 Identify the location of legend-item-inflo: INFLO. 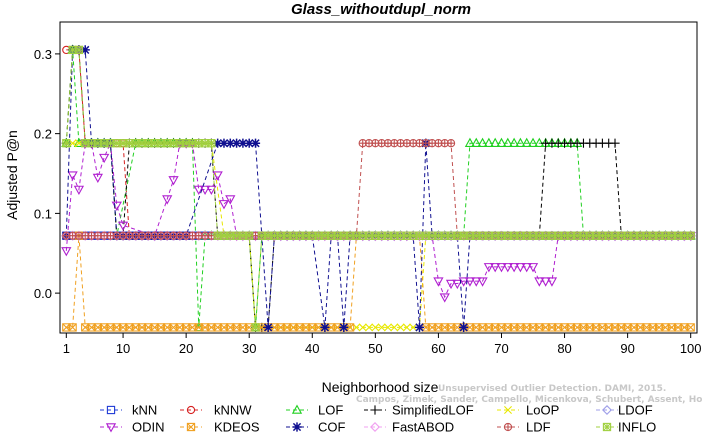
(626, 427).